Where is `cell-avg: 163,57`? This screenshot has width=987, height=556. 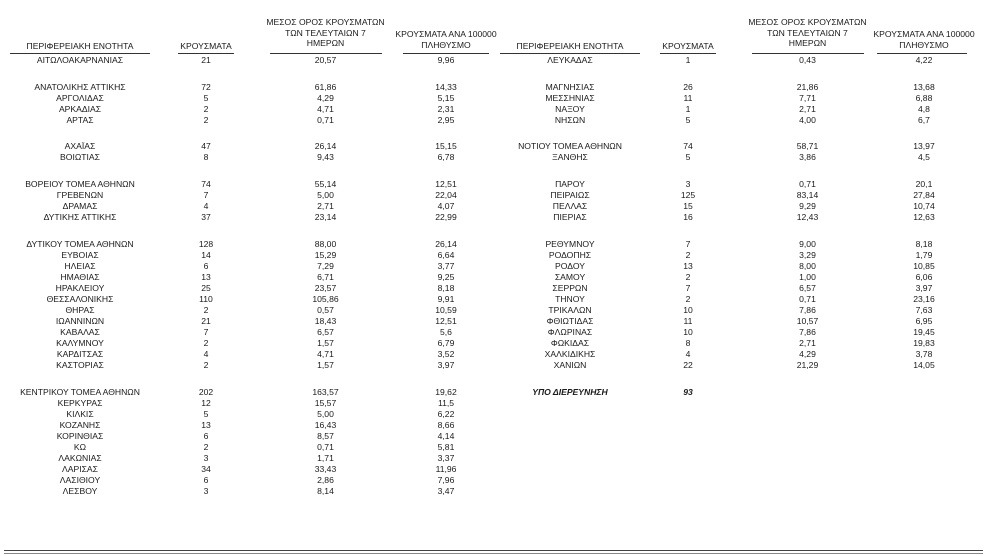 cell-avg: 163,57 is located at coordinates (325, 391).